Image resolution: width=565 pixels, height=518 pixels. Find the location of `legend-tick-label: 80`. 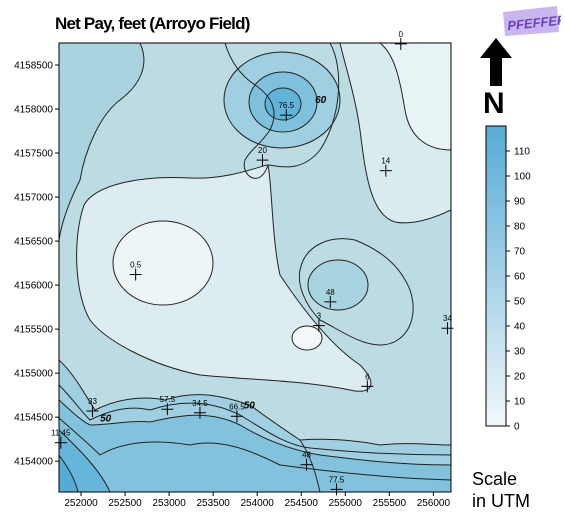

legend-tick-label: 80 is located at coordinates (520, 227).